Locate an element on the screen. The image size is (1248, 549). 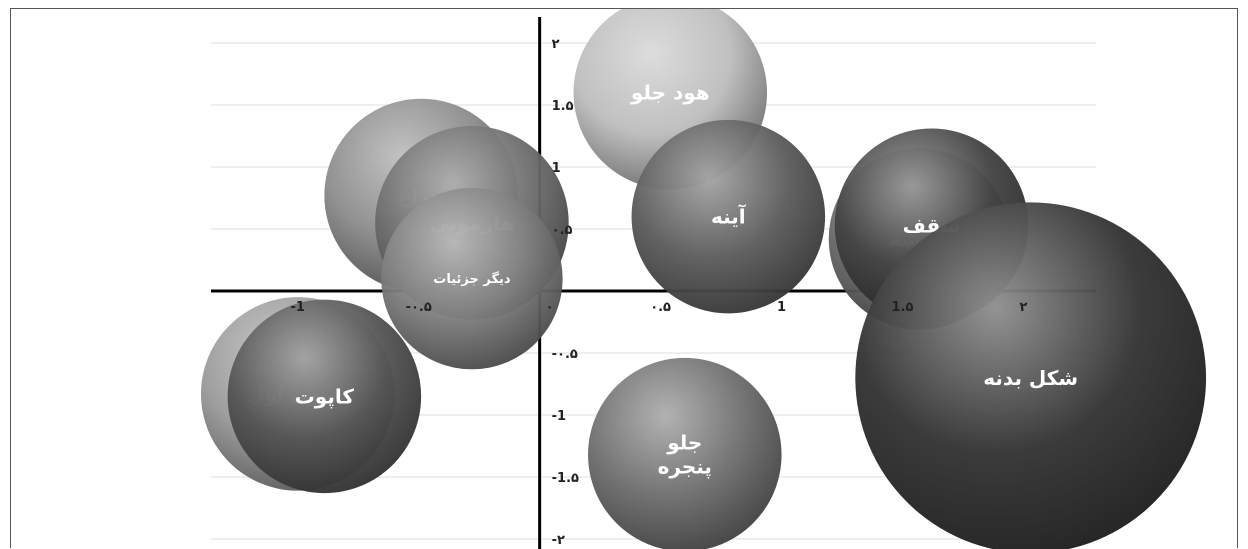
y-tick-label: -1.۵ is located at coordinates (565, 478).